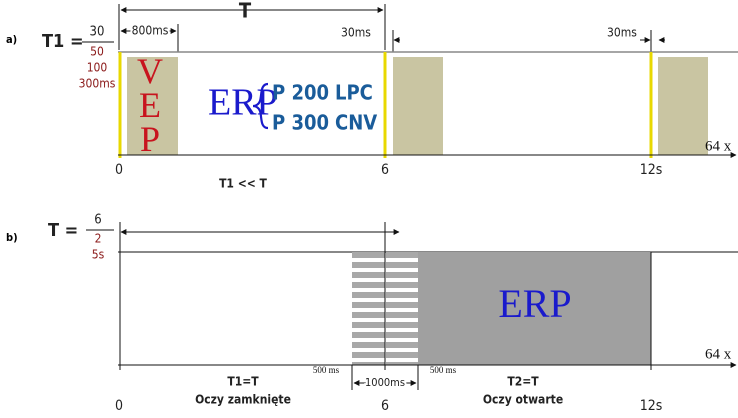  Describe the element at coordinates (97, 32) in the screenshot. I see `t1-value: 30` at that location.